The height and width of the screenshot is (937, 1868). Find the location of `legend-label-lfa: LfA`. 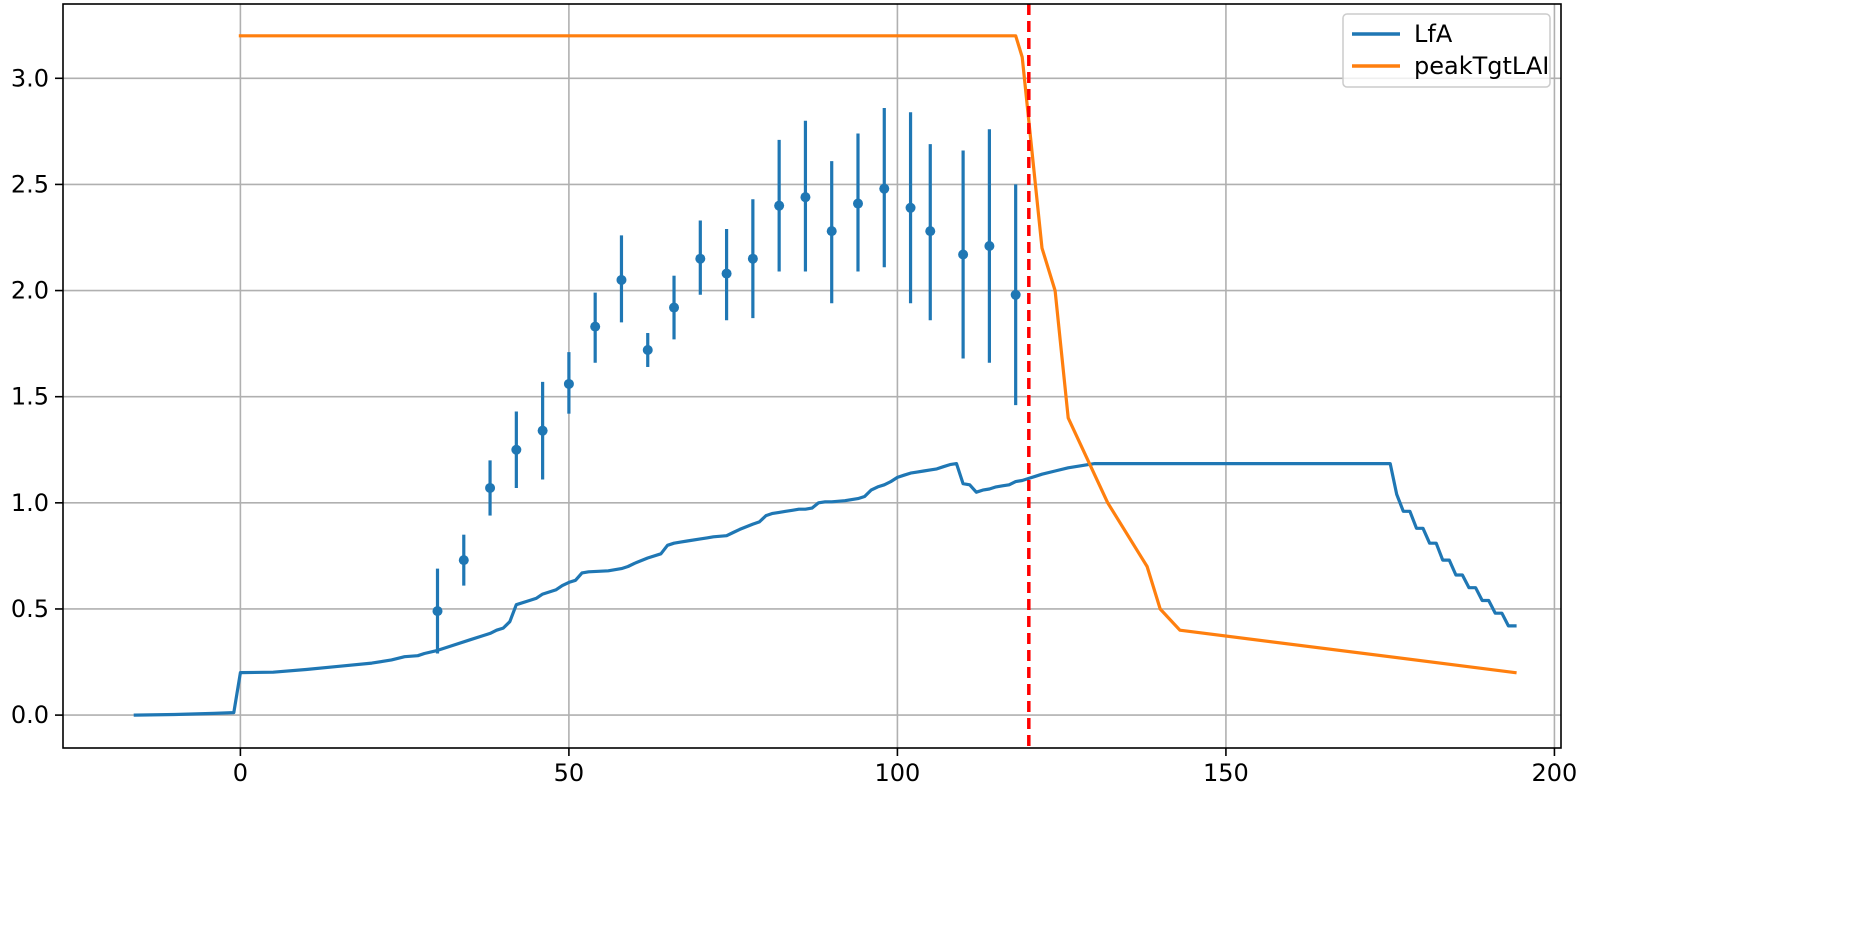

legend-label-lfa: LfA is located at coordinates (1433, 34).